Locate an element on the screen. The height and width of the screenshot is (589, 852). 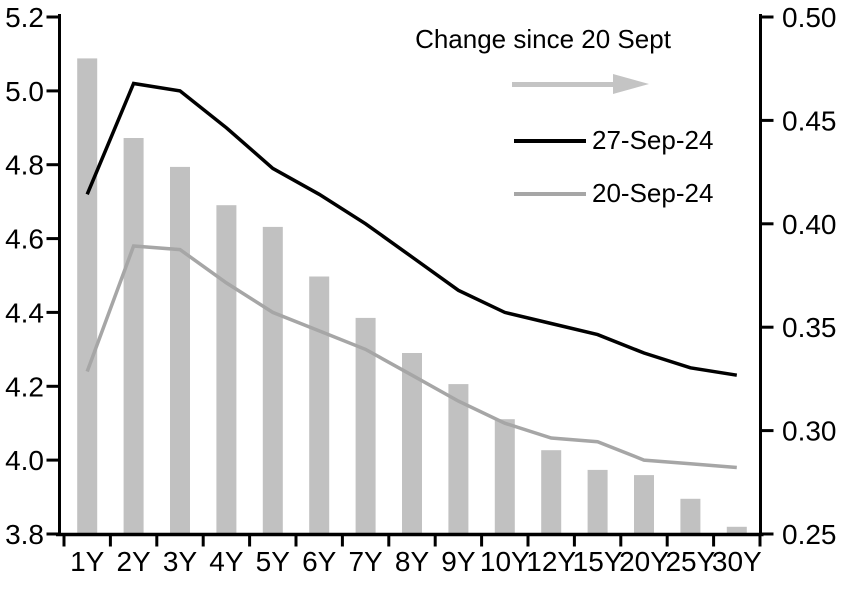
change-bar-30Y is located at coordinates (736, 530).